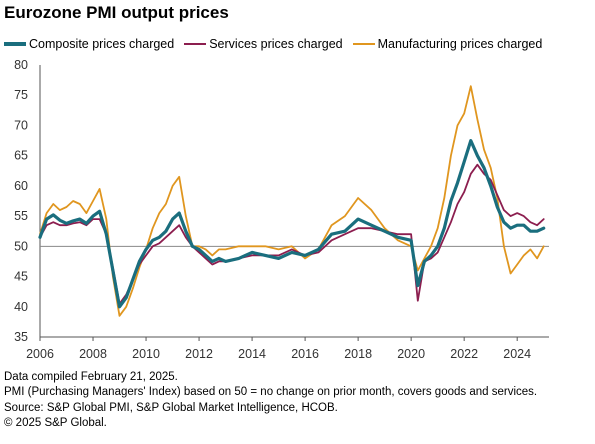  What do you see at coordinates (102, 44) in the screenshot?
I see `legend-label-composite: Composite prices charged` at bounding box center [102, 44].